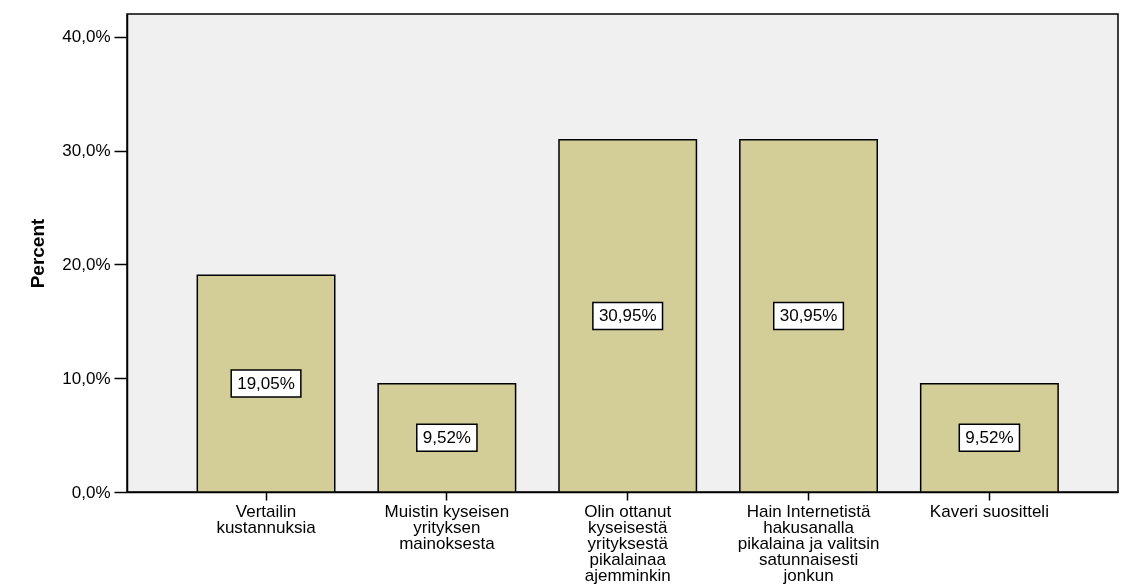  I want to click on x-tick-label: Olin ottanut kyseisestä yrityksestä pikalainaa ajemminkin, so click(628, 543).